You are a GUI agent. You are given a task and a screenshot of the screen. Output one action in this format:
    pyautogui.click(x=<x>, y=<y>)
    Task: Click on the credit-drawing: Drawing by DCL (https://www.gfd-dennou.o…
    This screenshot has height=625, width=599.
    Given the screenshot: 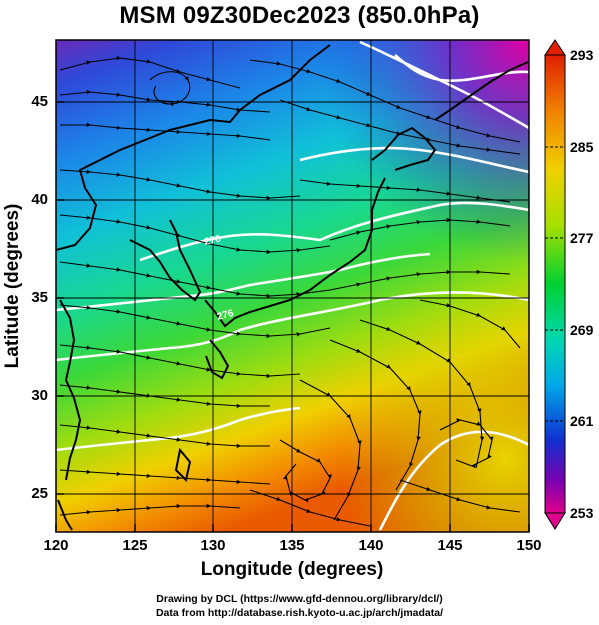 What is the action you would take?
    pyautogui.click(x=299, y=599)
    